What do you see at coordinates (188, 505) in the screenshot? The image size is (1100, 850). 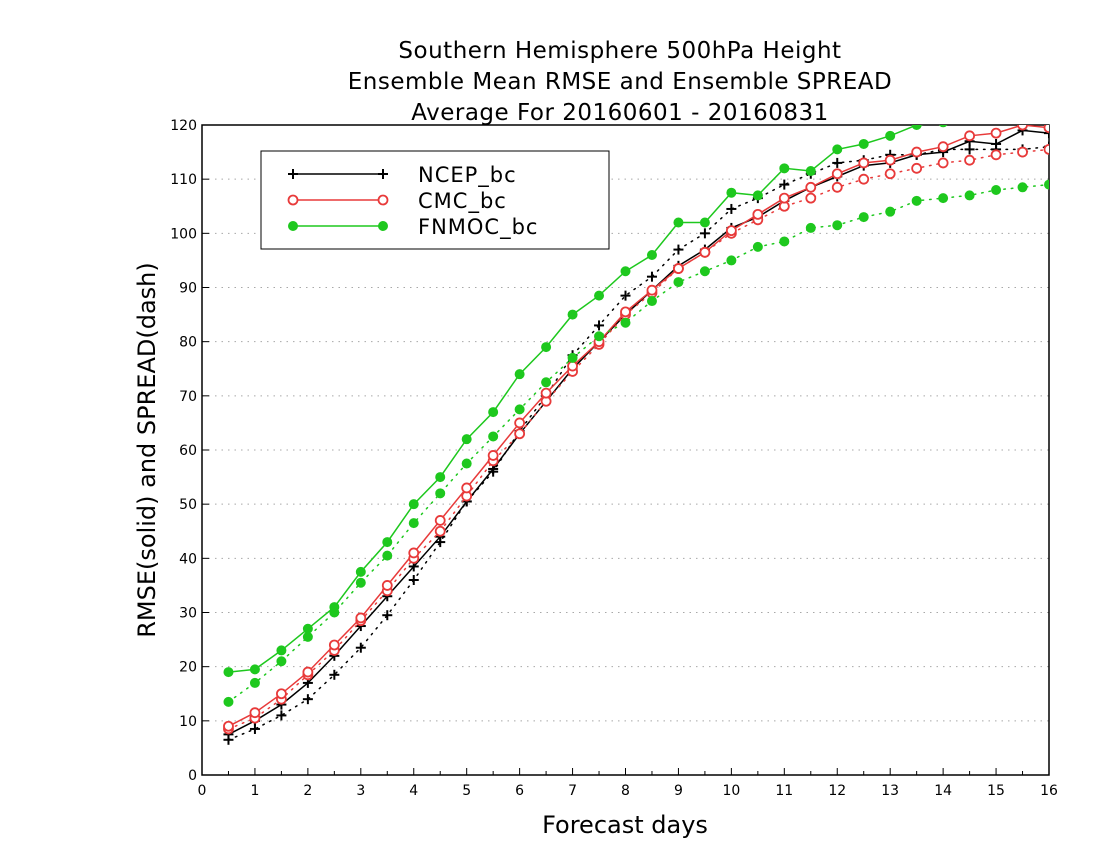 I see `y-tick-label: 50` at bounding box center [188, 505].